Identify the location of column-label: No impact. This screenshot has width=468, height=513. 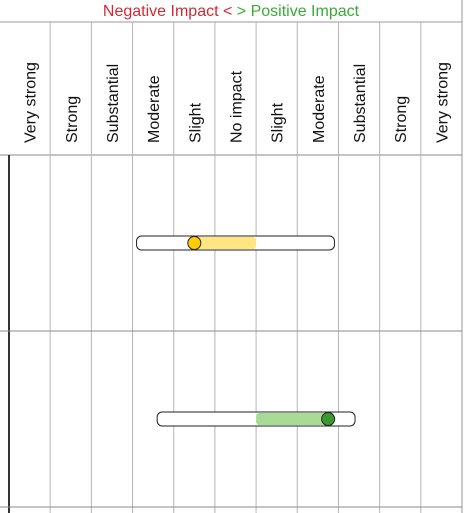
(237, 106).